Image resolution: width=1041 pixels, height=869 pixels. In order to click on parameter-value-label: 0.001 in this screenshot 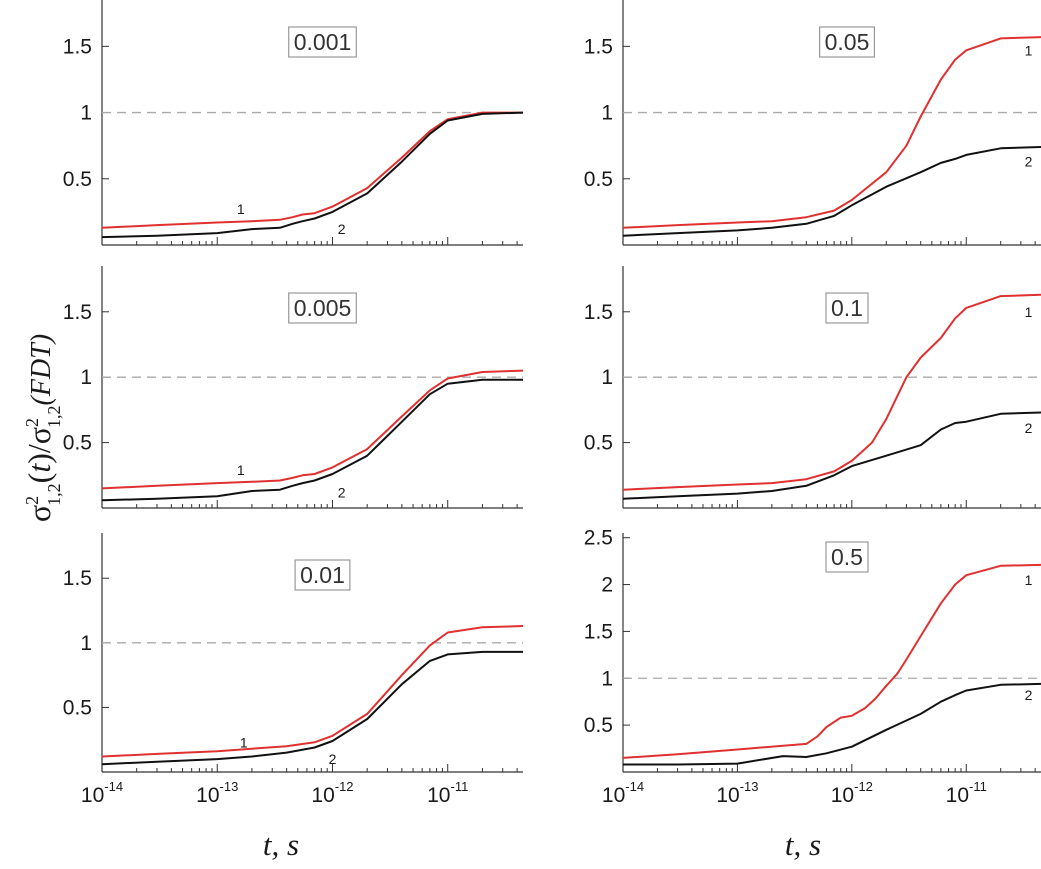, I will do `click(323, 42)`.